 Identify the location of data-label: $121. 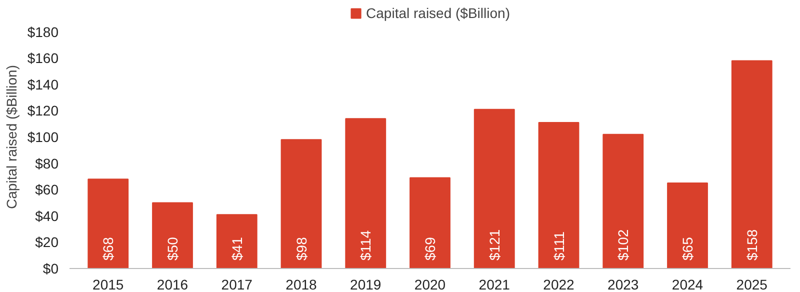
(494, 244).